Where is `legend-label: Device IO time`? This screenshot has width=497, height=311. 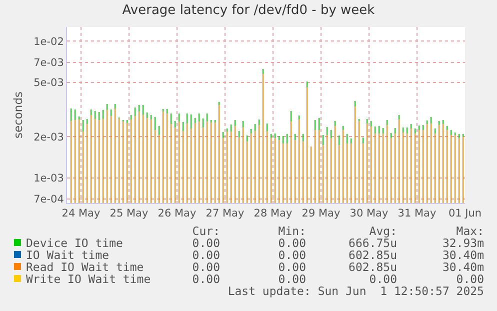
legend-label: Device IO time is located at coordinates (74, 243).